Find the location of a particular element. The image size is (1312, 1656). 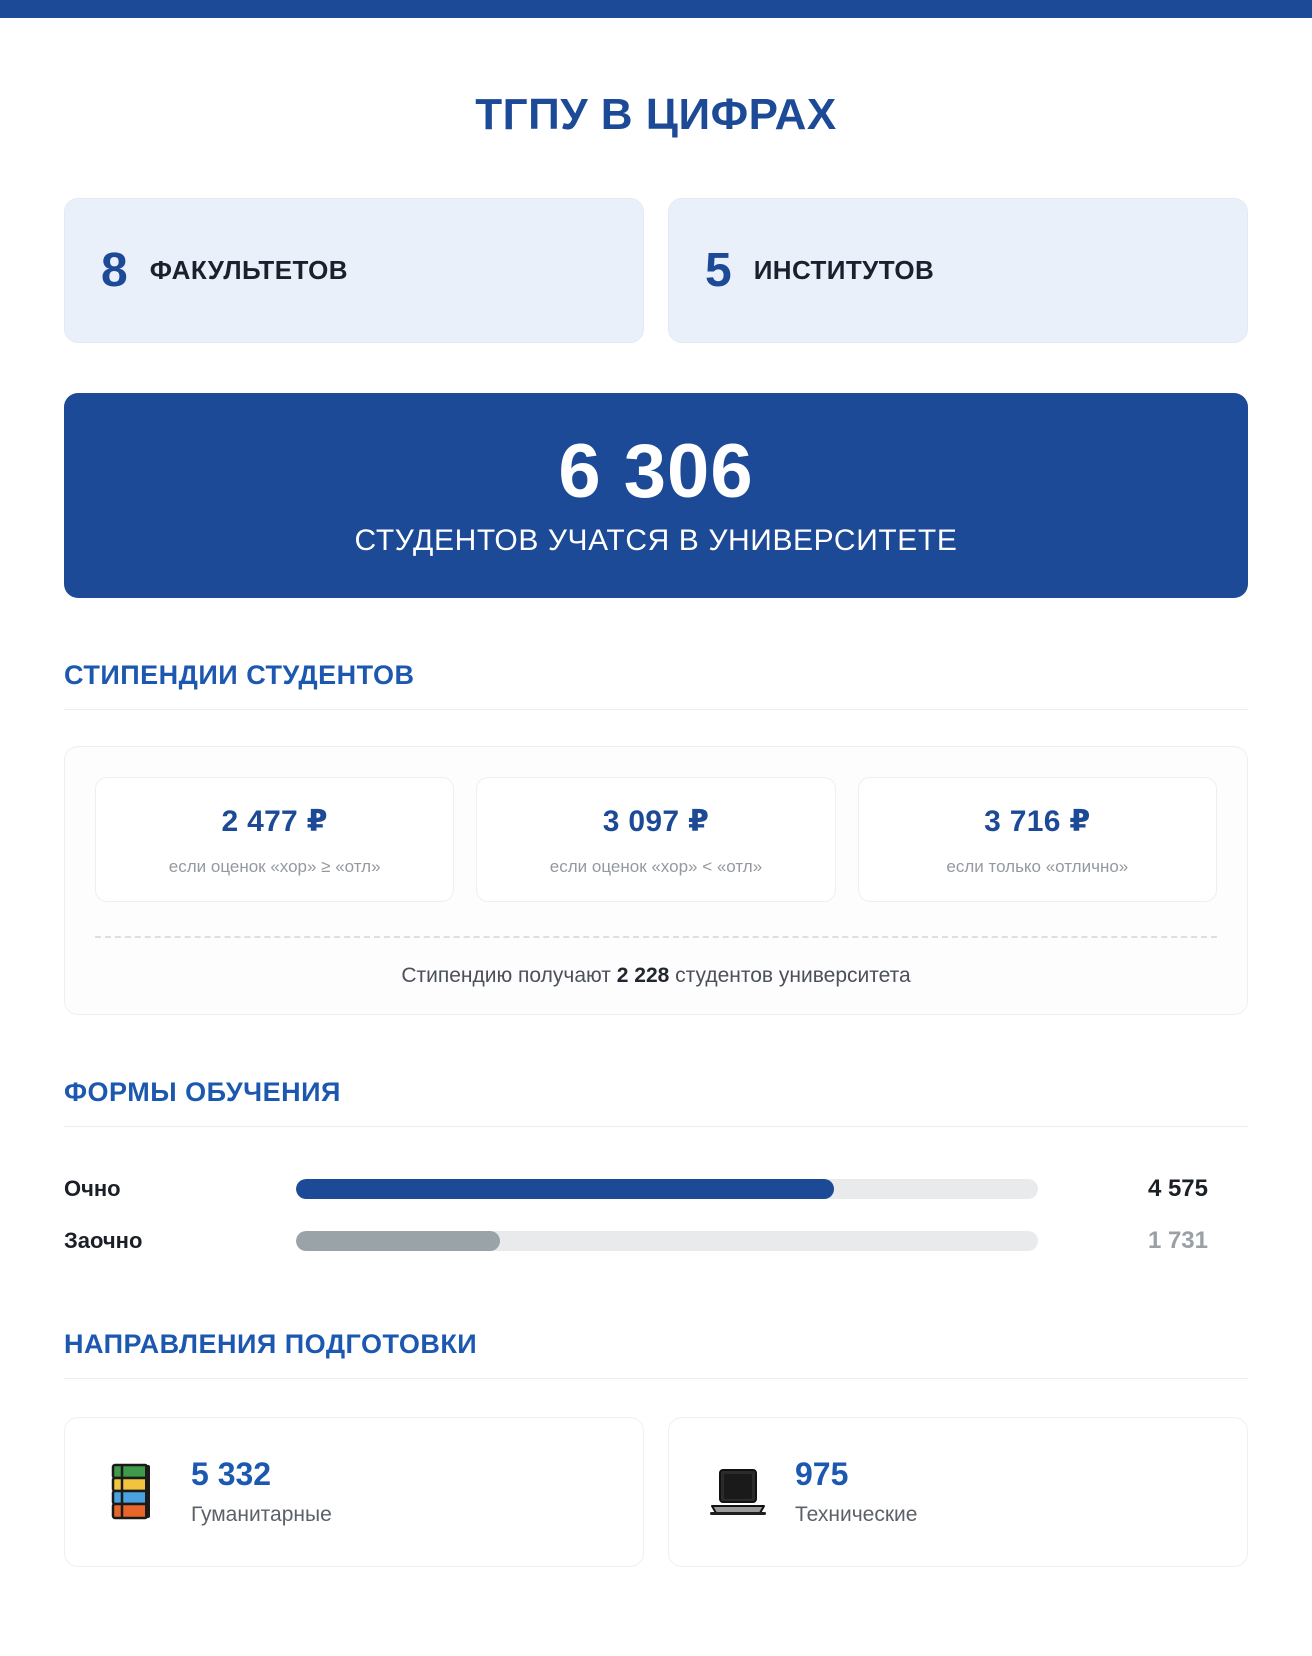

bar-track-full-time is located at coordinates (667, 1189).